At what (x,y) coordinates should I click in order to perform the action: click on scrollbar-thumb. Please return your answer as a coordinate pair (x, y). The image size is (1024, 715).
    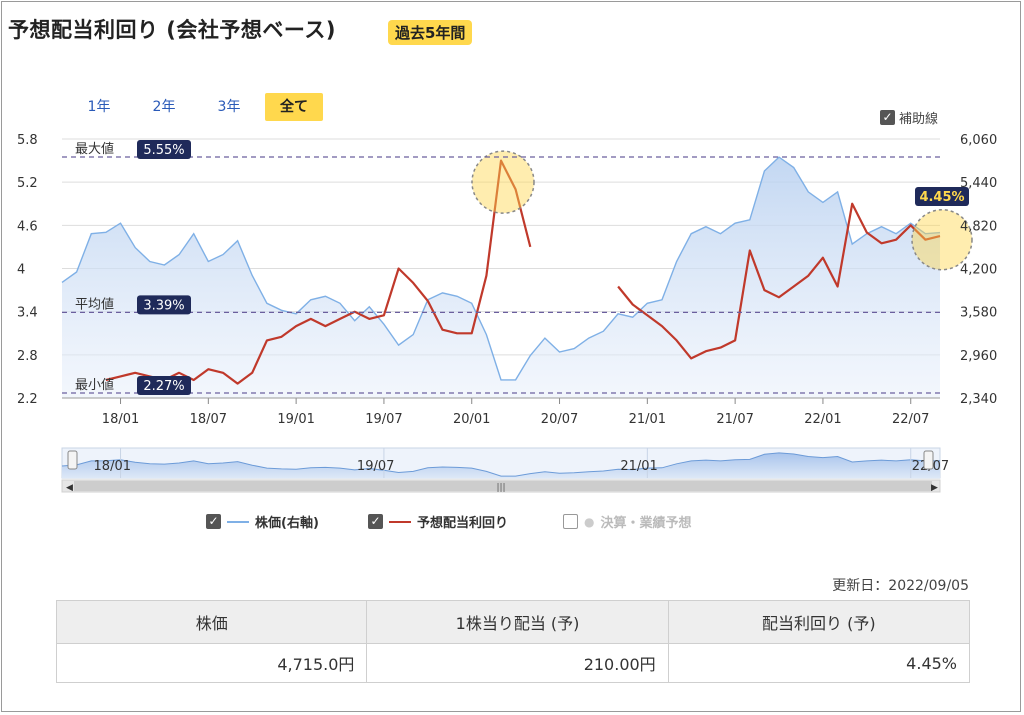
    Looking at the image, I should click on (503, 486).